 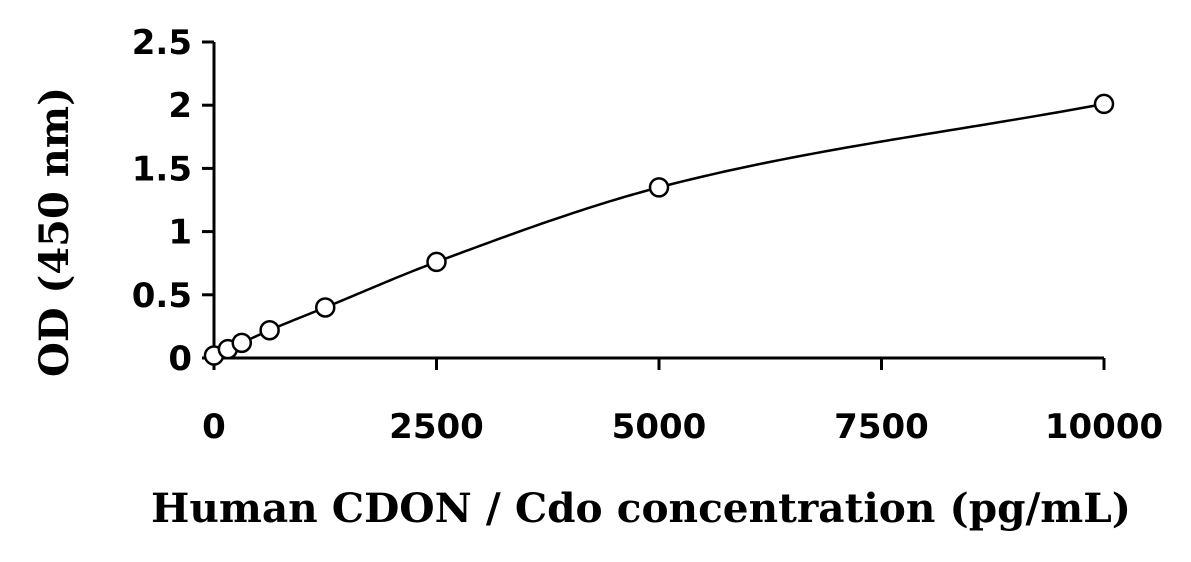 What do you see at coordinates (682, 402) in the screenshot?
I see `x-ticks: 0 2500 5000 7500 10000` at bounding box center [682, 402].